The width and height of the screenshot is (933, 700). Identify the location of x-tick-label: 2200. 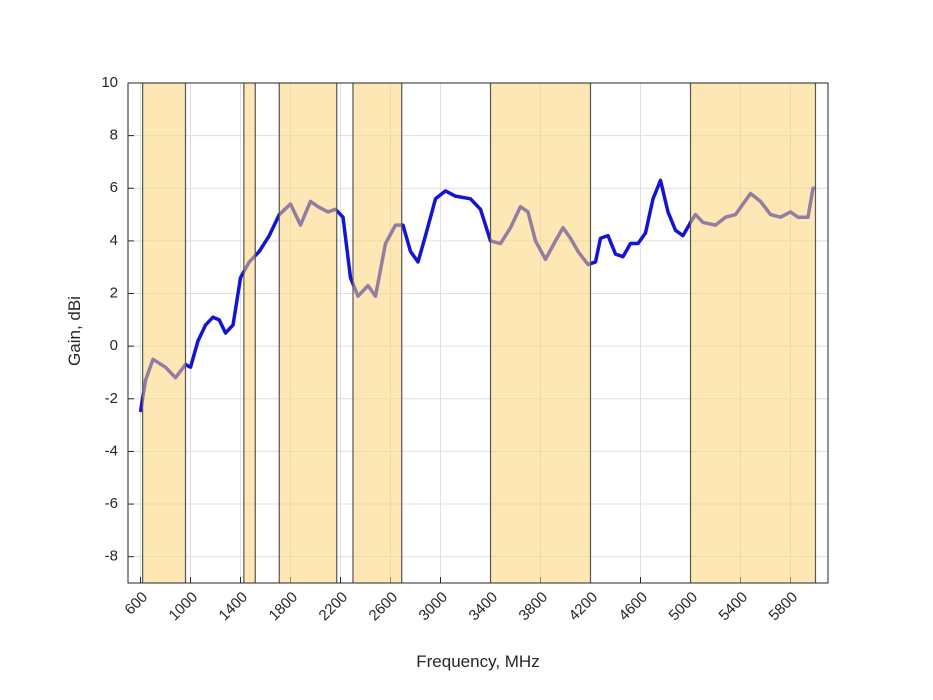
(334, 607).